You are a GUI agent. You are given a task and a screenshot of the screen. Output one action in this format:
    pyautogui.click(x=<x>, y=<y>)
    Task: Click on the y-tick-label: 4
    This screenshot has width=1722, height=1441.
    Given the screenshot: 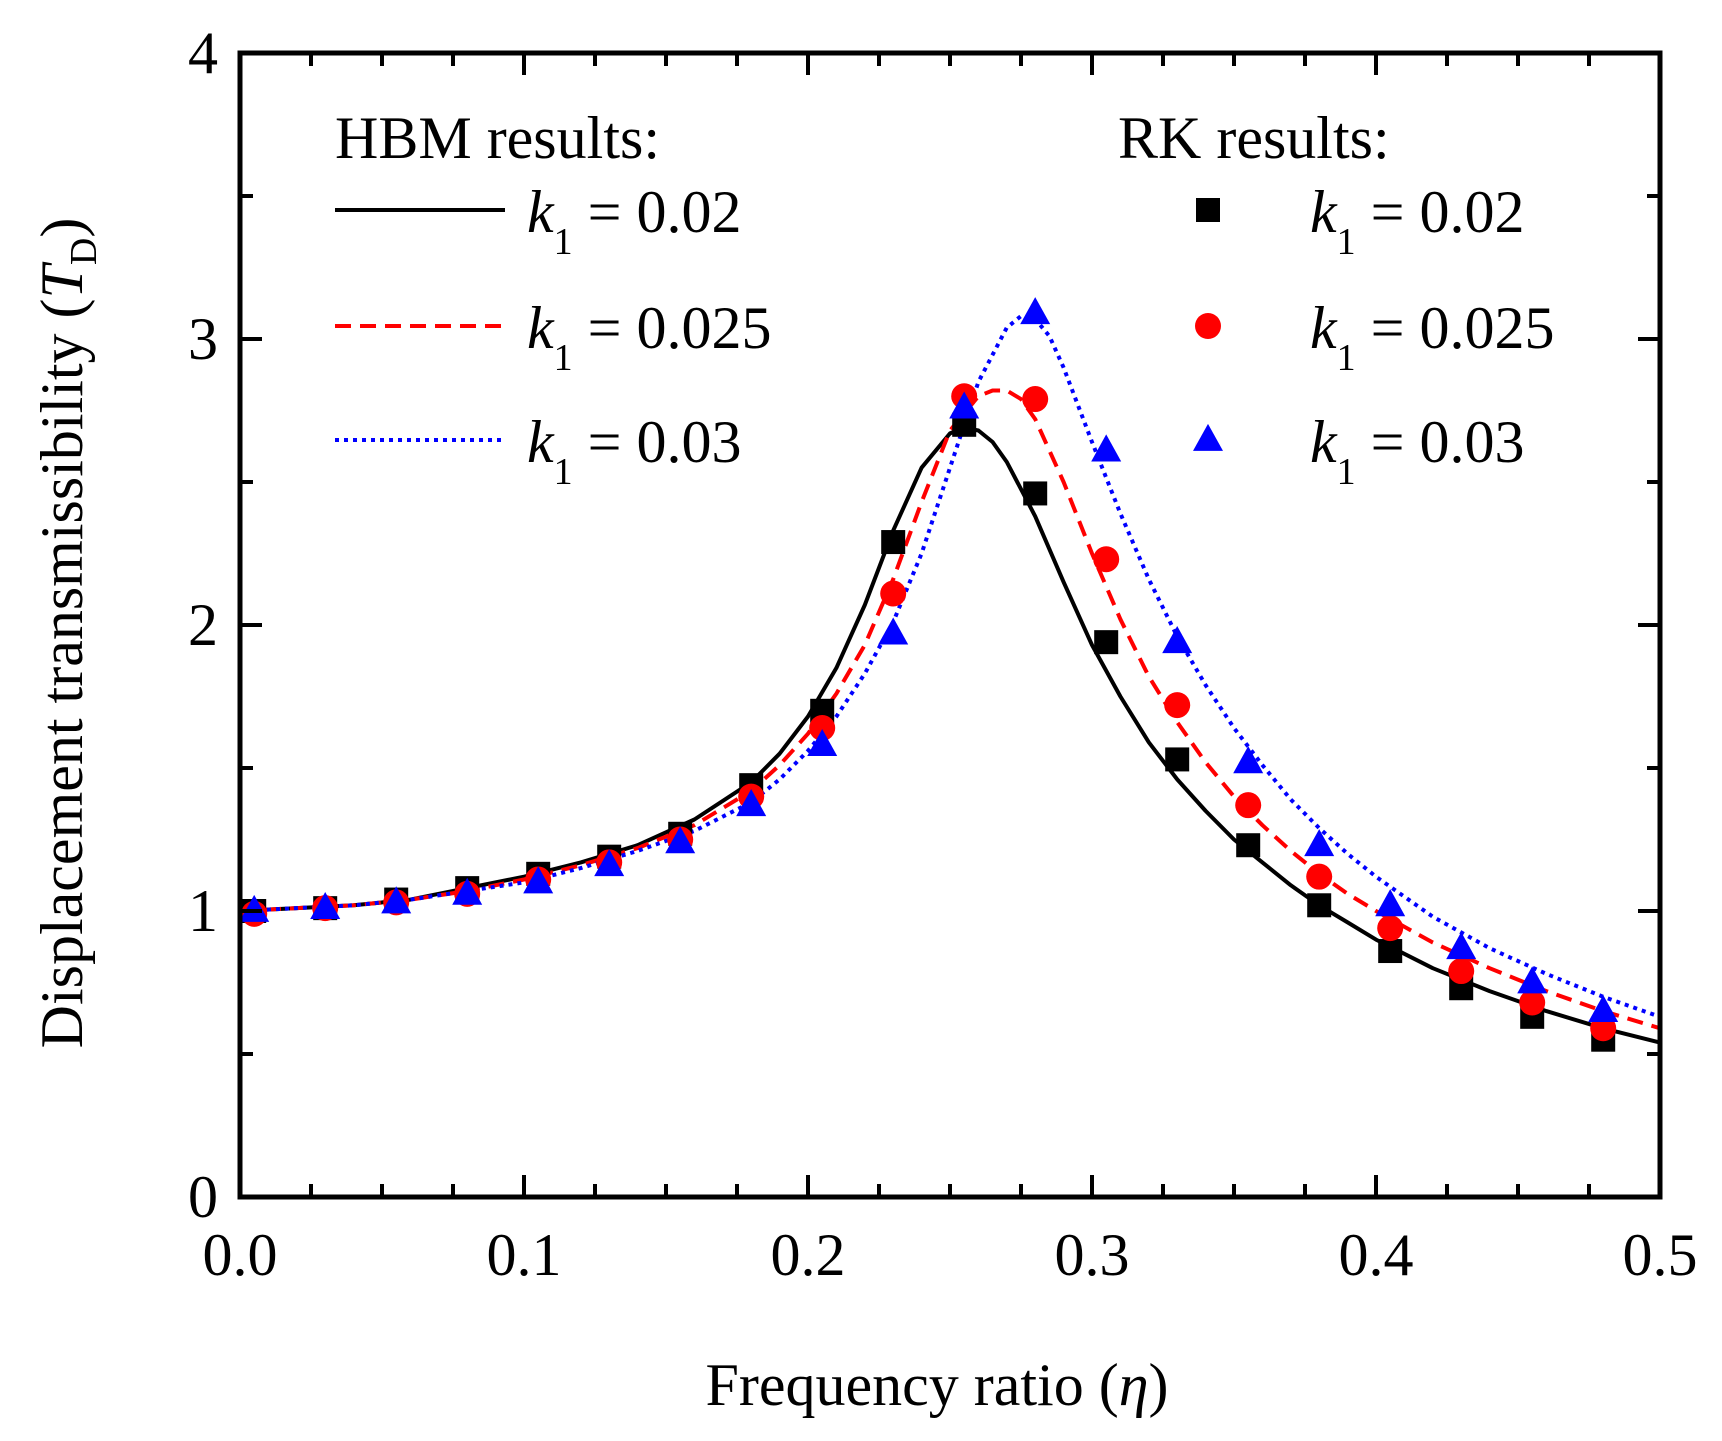 What is the action you would take?
    pyautogui.click(x=203, y=53)
    